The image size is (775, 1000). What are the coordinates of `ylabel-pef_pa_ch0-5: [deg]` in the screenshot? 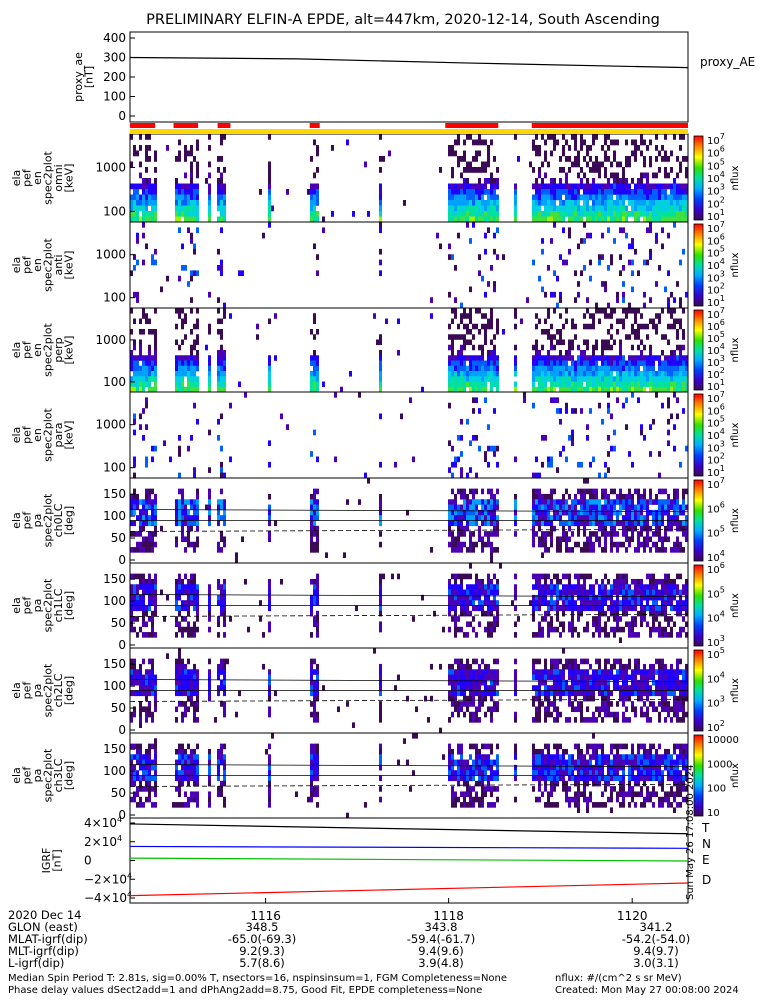 It's located at (69, 520).